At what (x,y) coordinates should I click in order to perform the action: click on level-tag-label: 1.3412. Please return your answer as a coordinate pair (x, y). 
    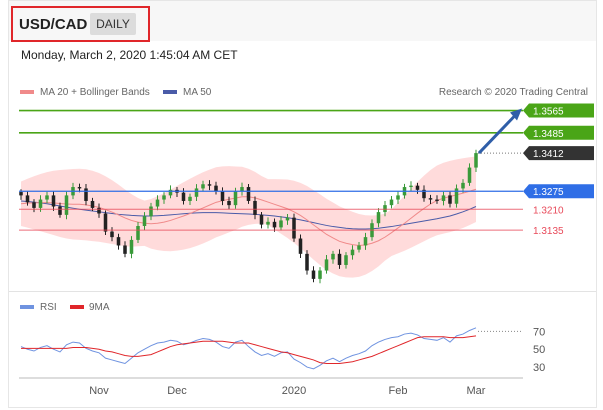
    Looking at the image, I should click on (548, 154).